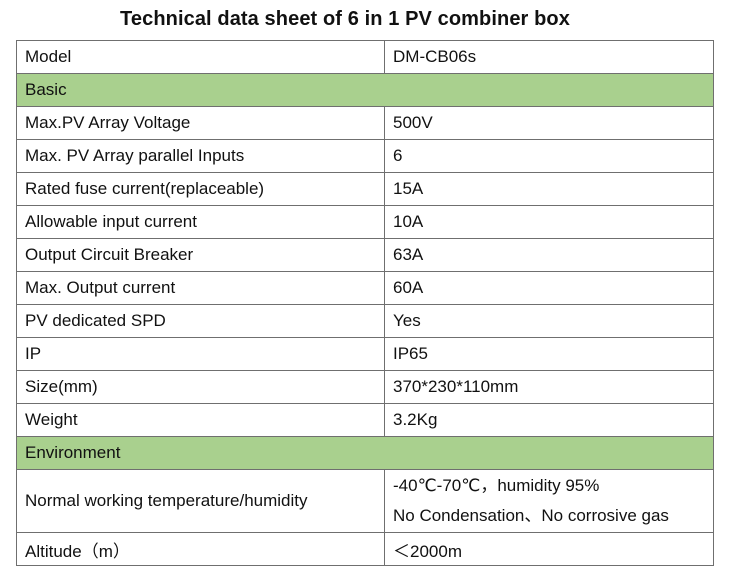 This screenshot has width=742, height=580. Describe the element at coordinates (200, 255) in the screenshot. I see `row-label: Output Circuit Breaker` at that location.